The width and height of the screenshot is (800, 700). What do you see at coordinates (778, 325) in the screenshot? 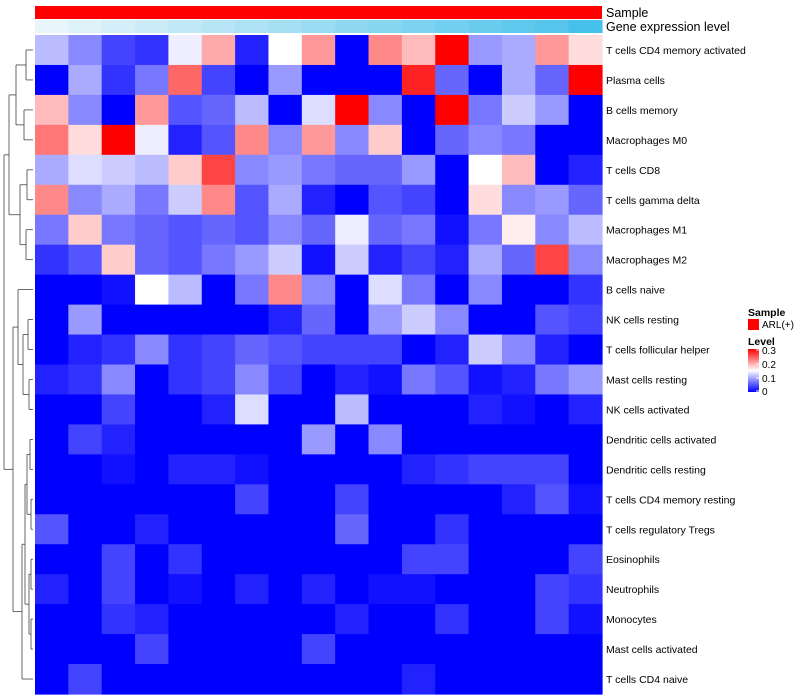
I see `sample-legend-entry: ARL(+)` at bounding box center [778, 325].